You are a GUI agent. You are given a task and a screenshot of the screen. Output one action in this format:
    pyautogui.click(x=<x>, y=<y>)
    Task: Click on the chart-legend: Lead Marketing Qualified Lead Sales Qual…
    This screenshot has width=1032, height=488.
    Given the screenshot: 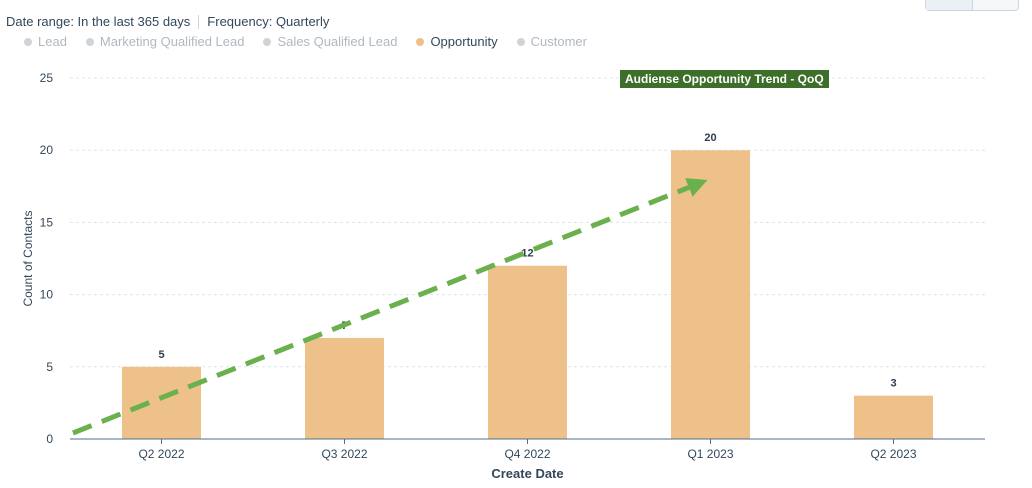 What is the action you would take?
    pyautogui.click(x=315, y=41)
    